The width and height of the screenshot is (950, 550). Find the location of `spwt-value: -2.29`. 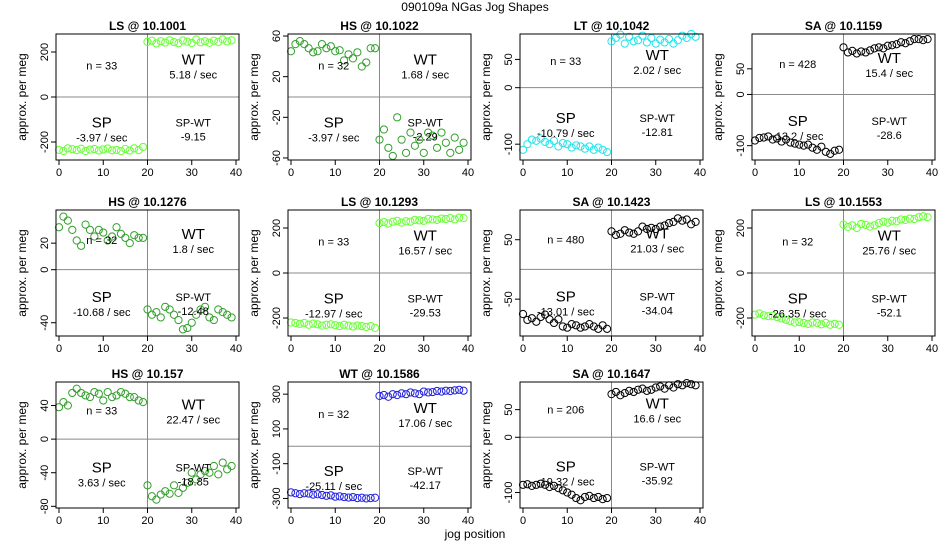

spwt-value: -2.29 is located at coordinates (425, 138).